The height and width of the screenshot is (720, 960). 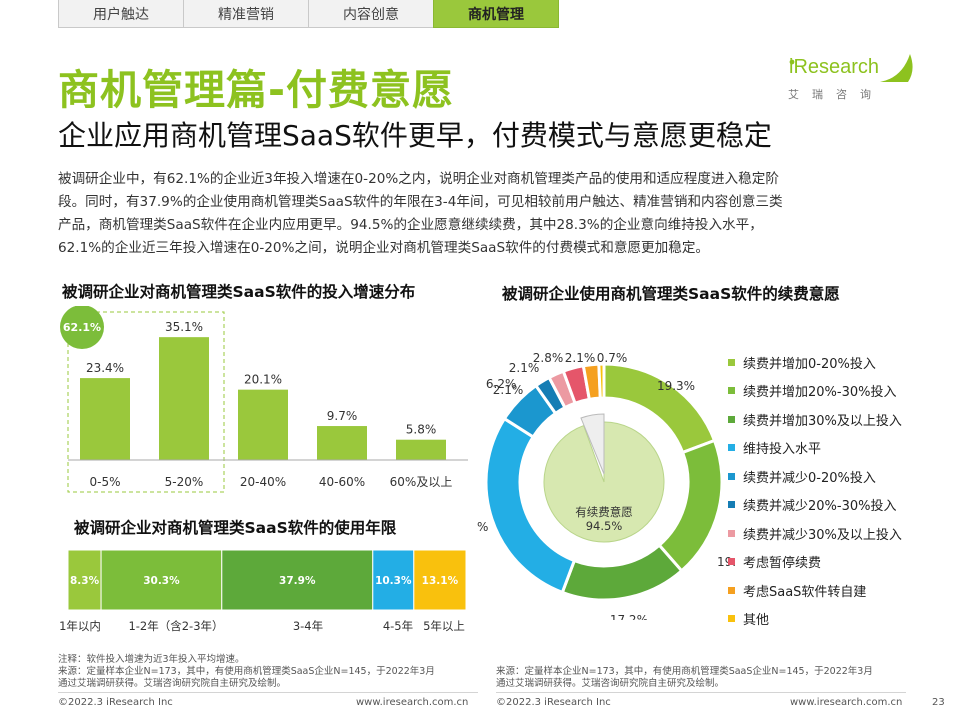 I want to click on logo-leaf-icon, so click(x=847, y=70).